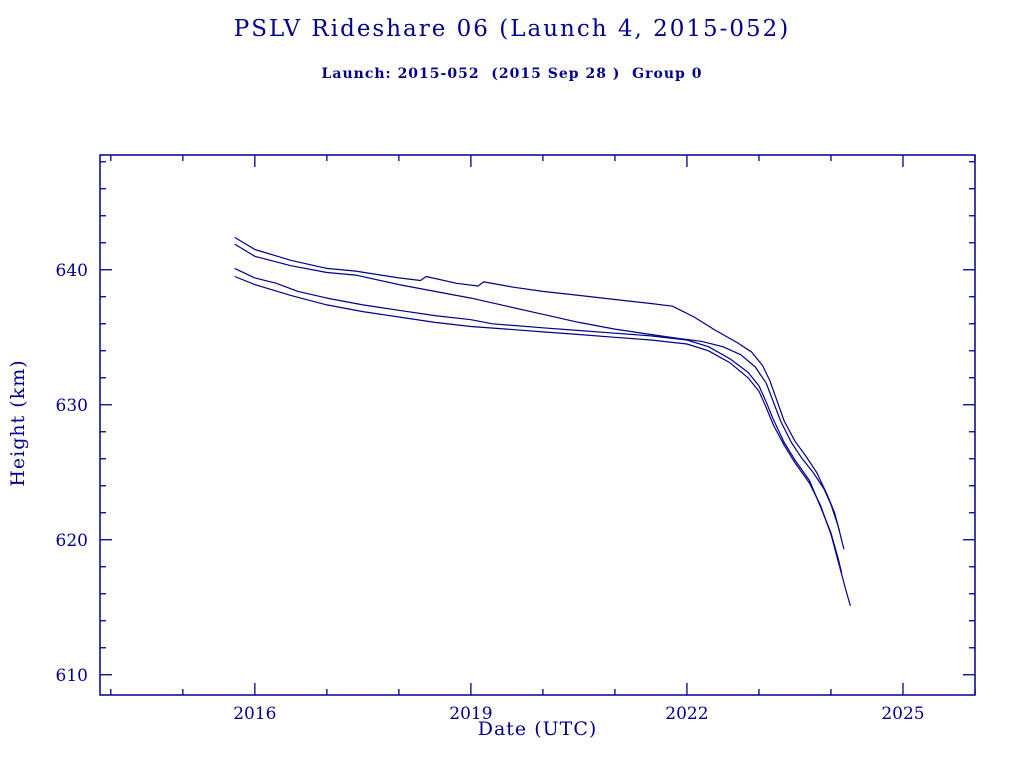 This screenshot has width=1024, height=768. Describe the element at coordinates (512, 29) in the screenshot. I see `chart-title: PSLV Rideshare 06 (Launch 4, 2015-052)` at that location.